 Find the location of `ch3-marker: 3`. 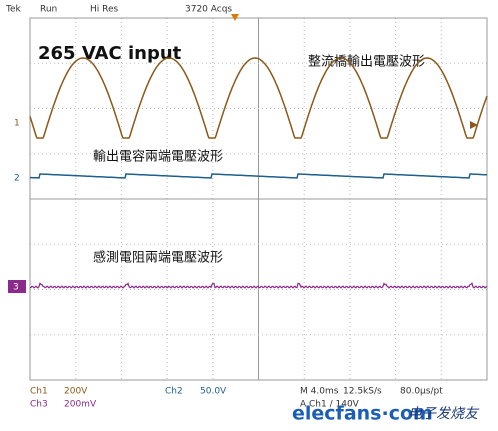

ch3-marker: 3 is located at coordinates (16, 288).